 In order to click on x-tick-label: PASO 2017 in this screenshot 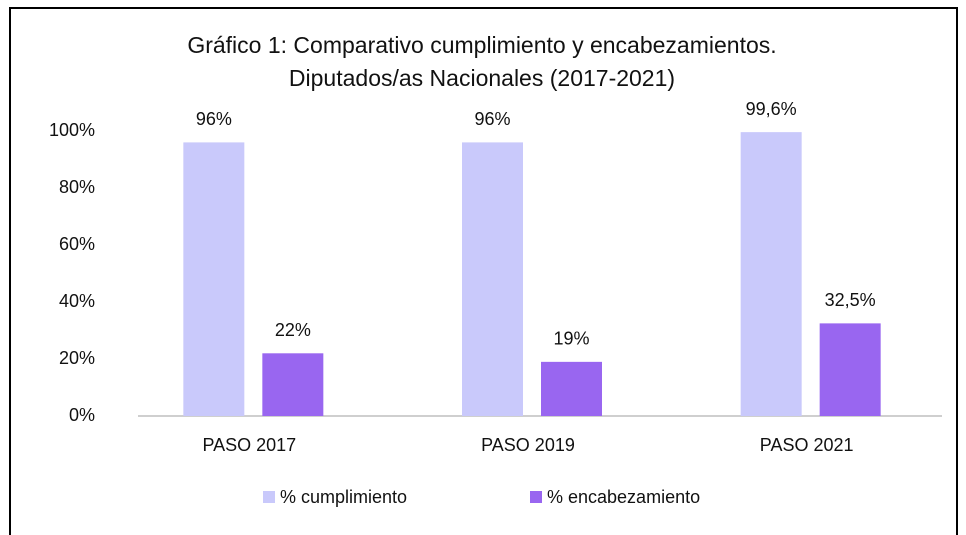, I will do `click(249, 445)`.